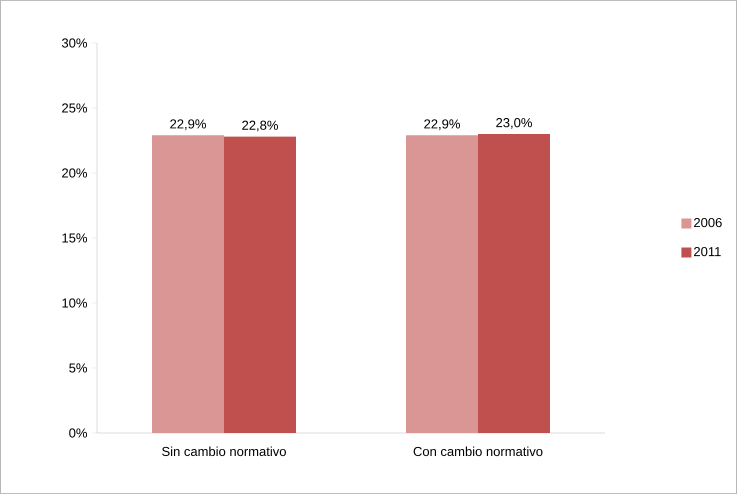 The height and width of the screenshot is (494, 737). Describe the element at coordinates (74, 238) in the screenshot. I see `y-tick-label: 15%` at that location.